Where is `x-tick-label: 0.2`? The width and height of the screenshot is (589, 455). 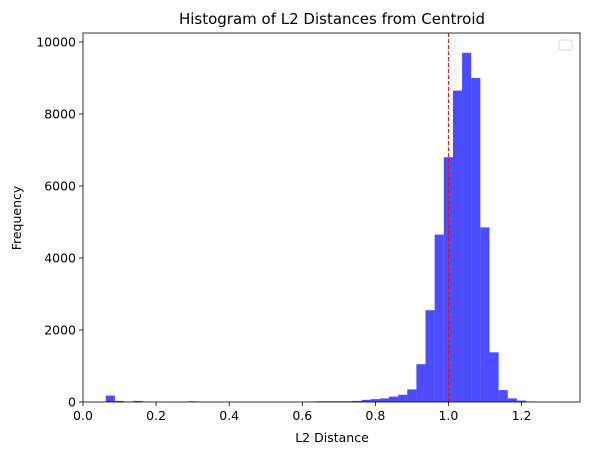 x-tick-label: 0.2 is located at coordinates (156, 415).